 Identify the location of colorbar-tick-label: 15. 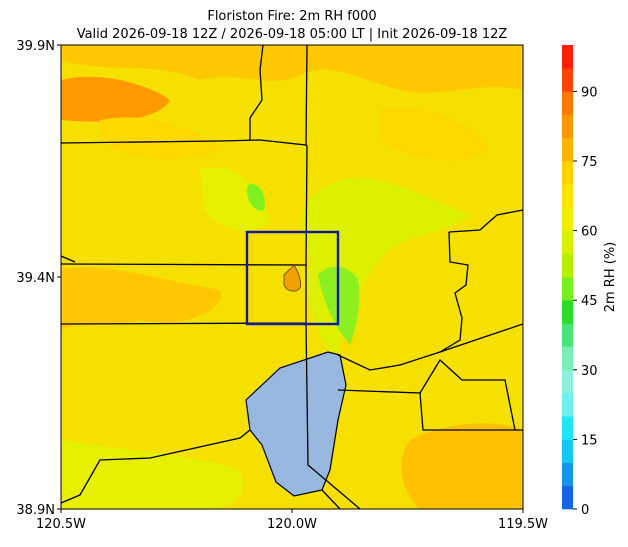
(589, 440).